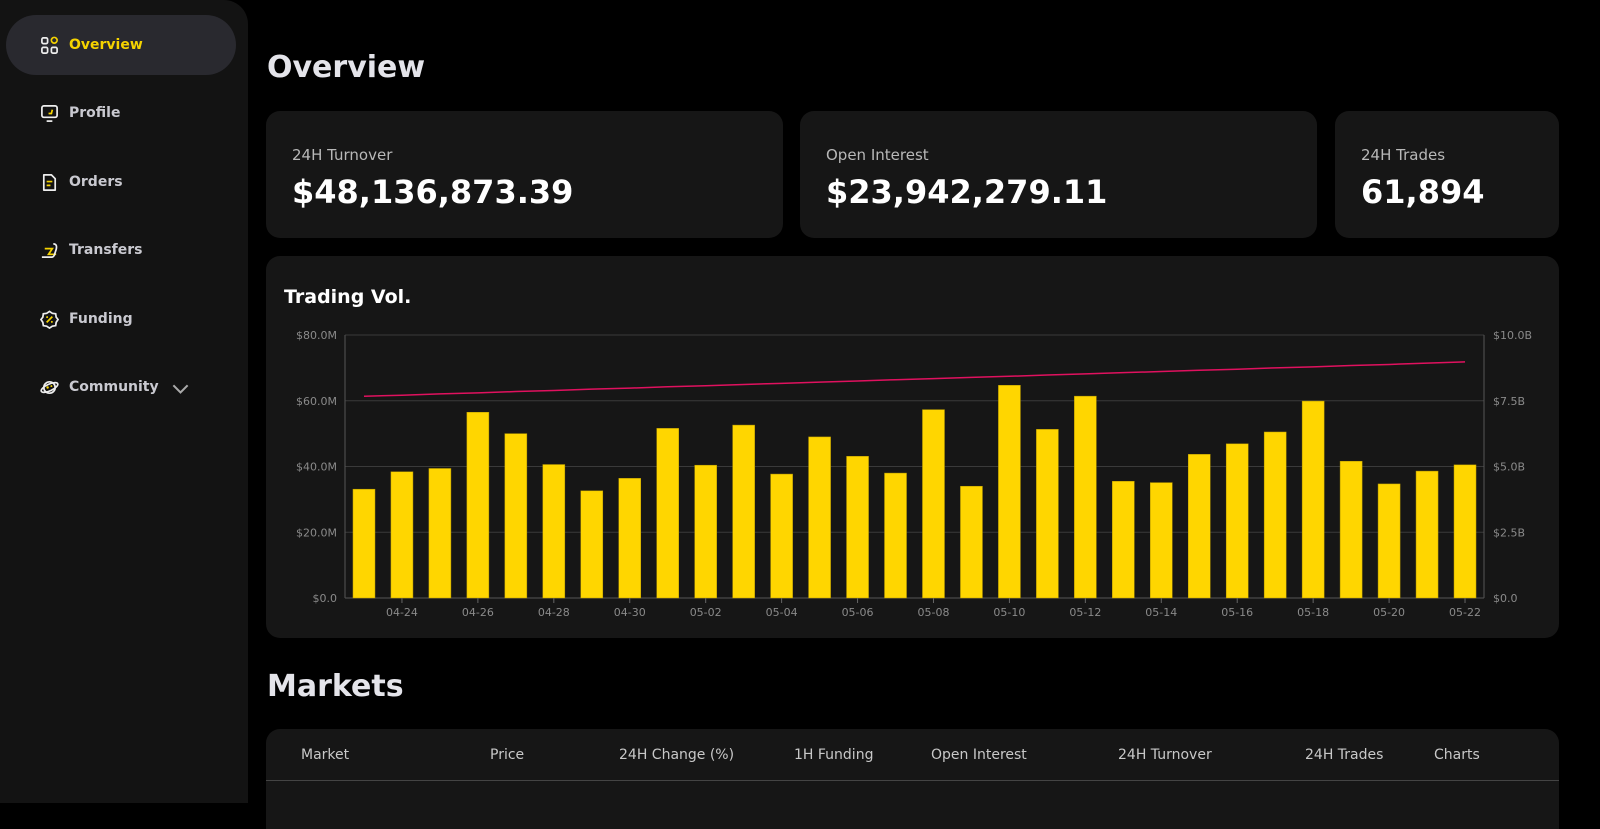 This screenshot has height=829, width=1600. What do you see at coordinates (1237, 612) in the screenshot?
I see `x-tick-label: 05-16` at bounding box center [1237, 612].